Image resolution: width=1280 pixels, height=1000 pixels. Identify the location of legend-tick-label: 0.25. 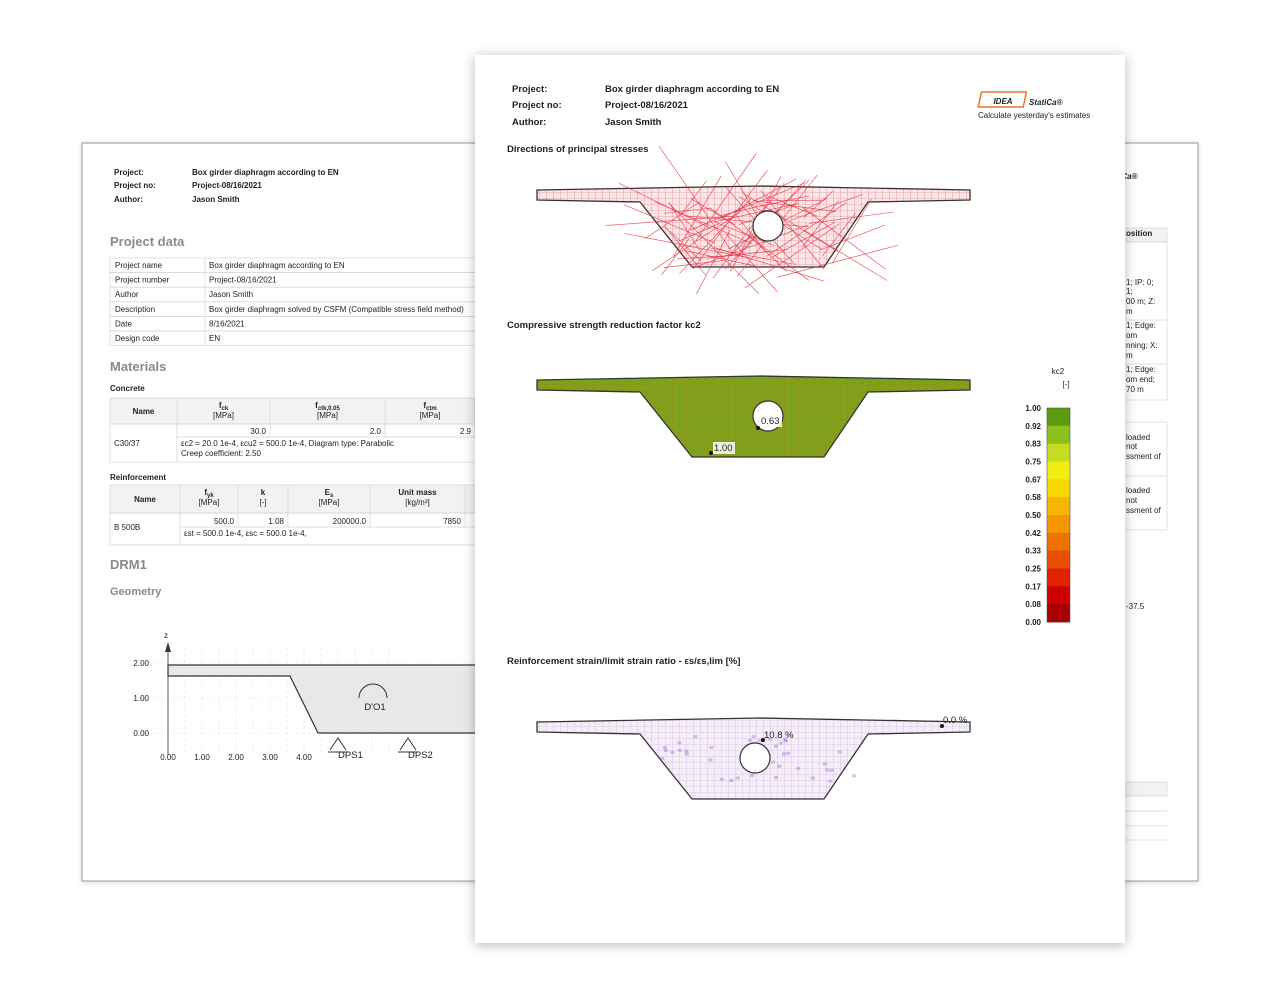
(1033, 569).